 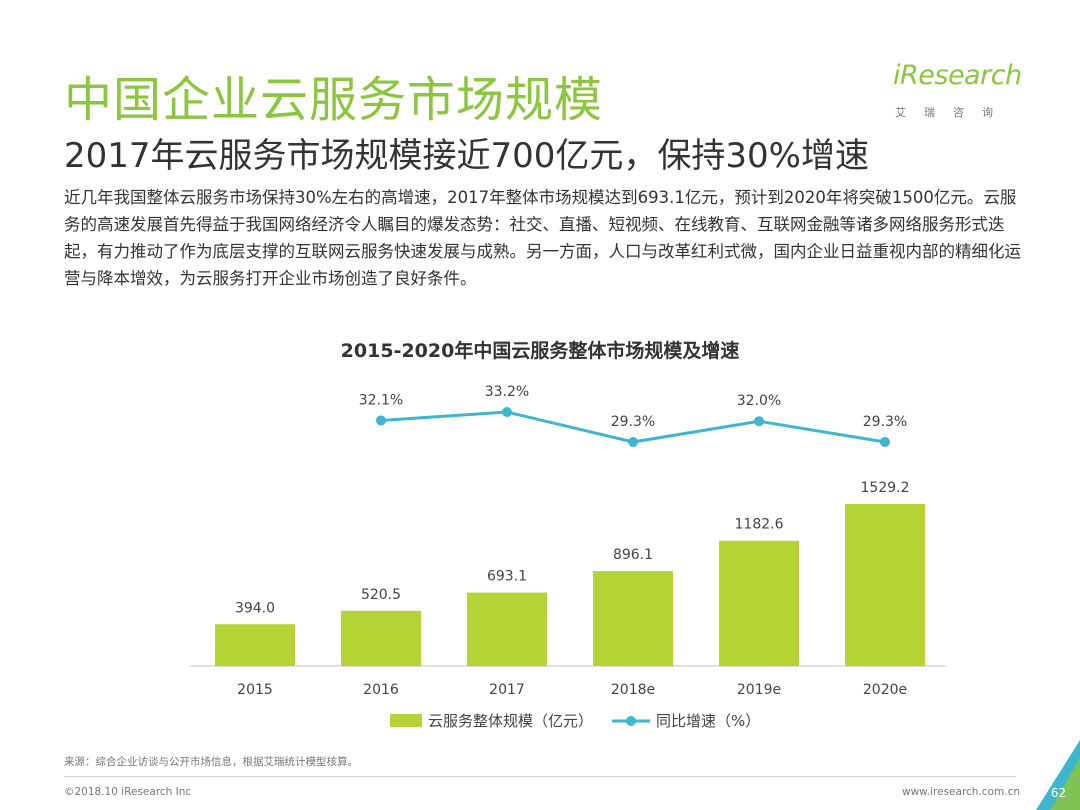 I want to click on bar-2017, so click(x=507, y=629).